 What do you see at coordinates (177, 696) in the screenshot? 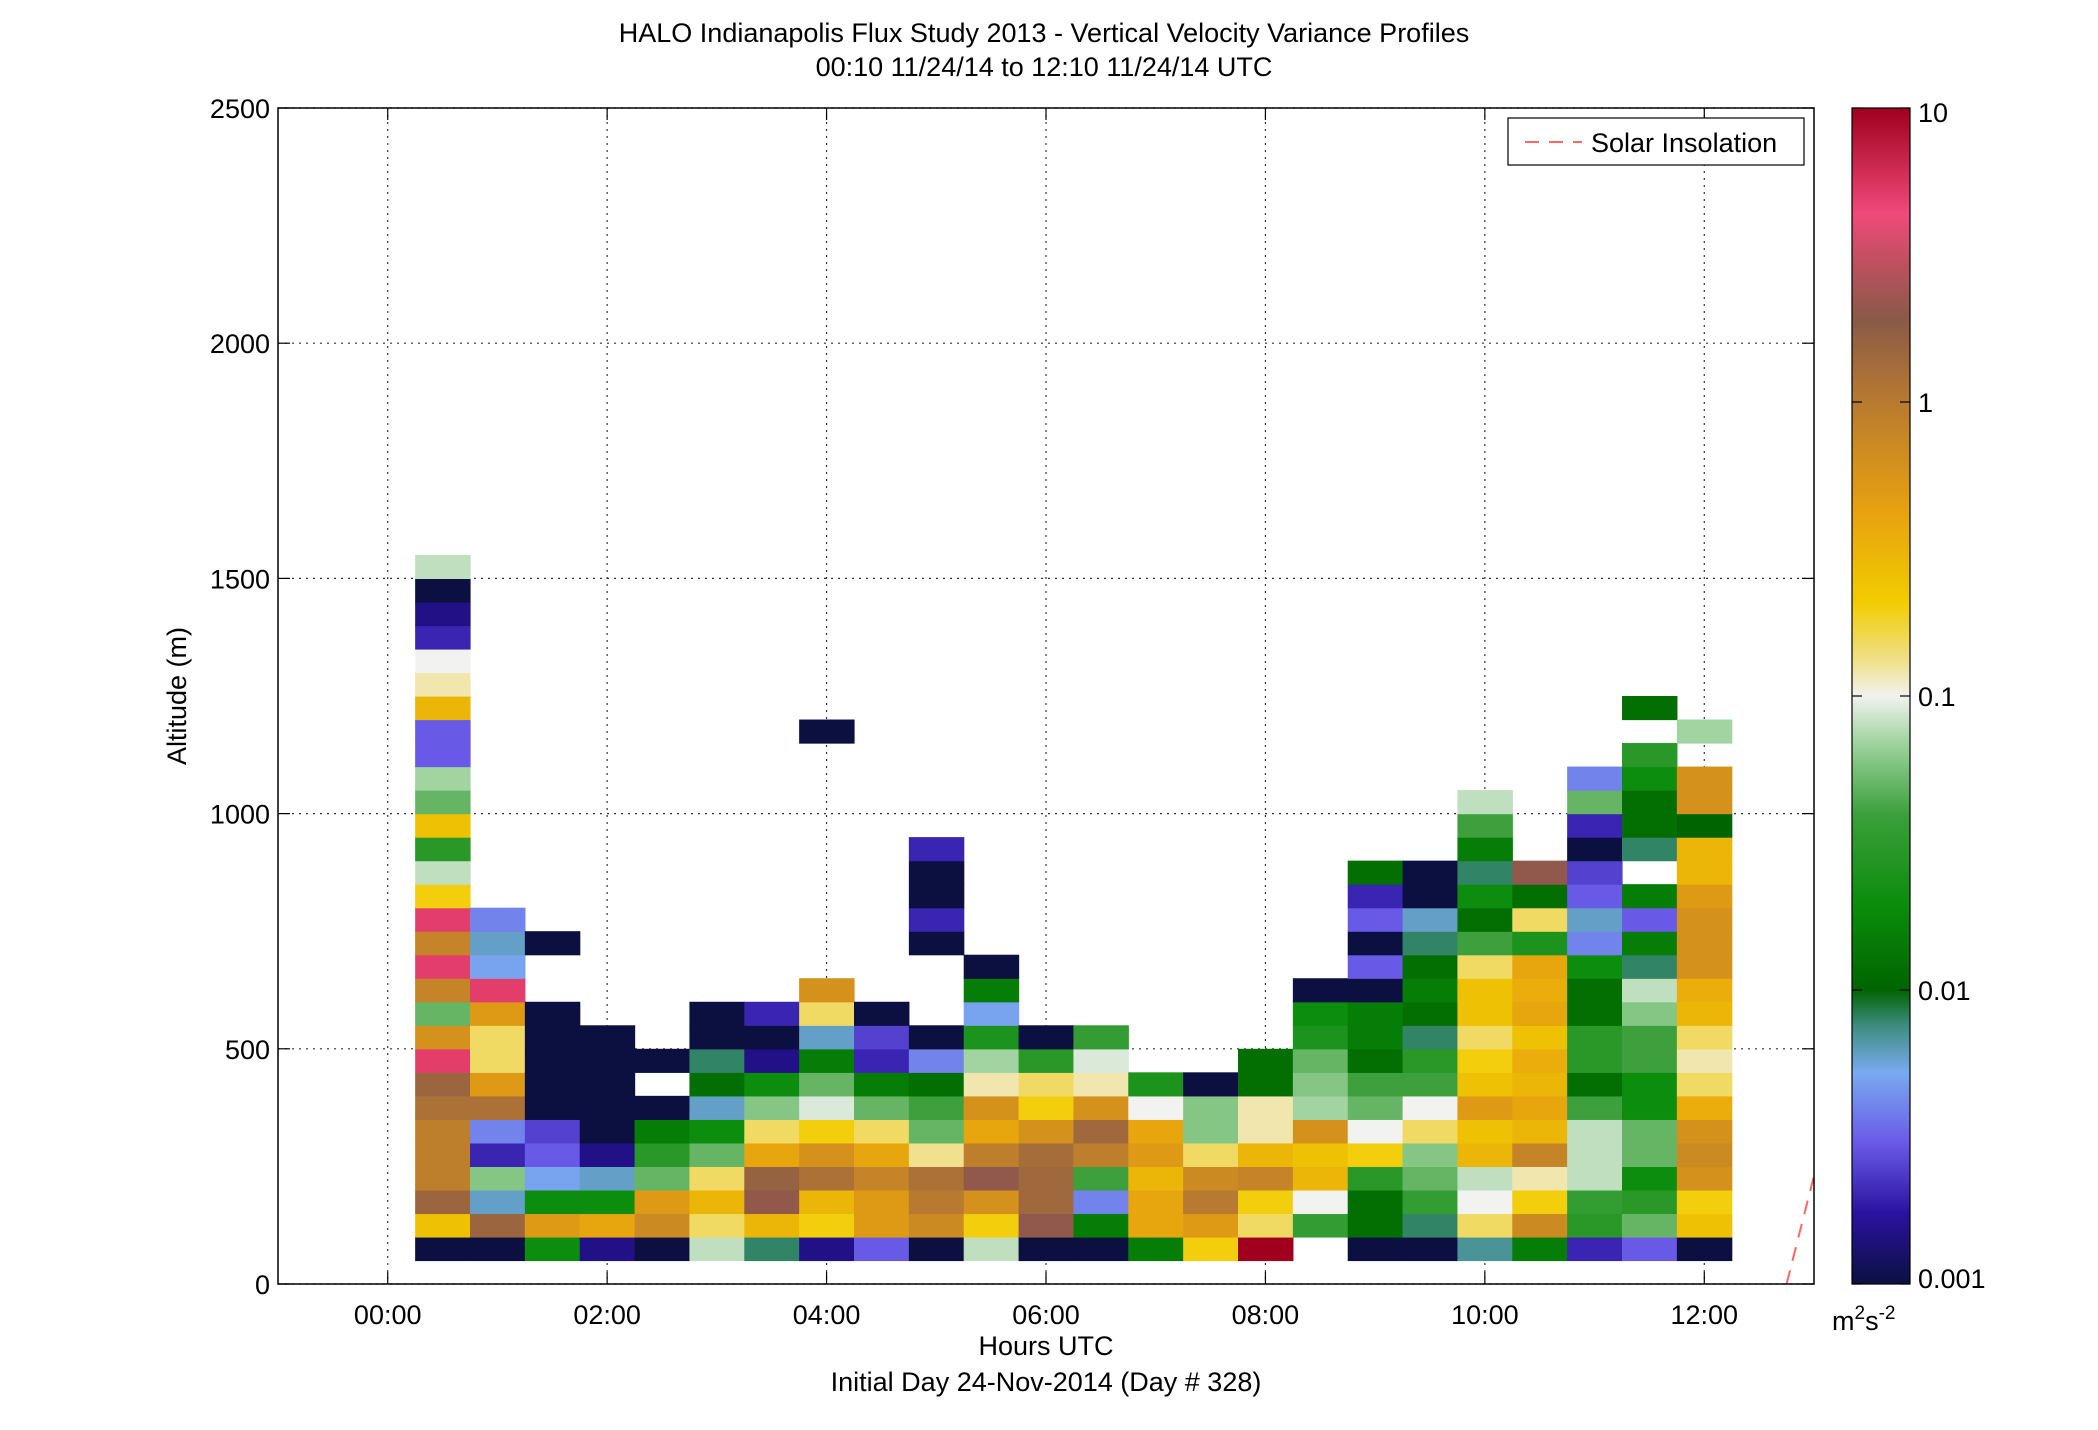
I see `y-axis-label: Altitude (m)` at bounding box center [177, 696].